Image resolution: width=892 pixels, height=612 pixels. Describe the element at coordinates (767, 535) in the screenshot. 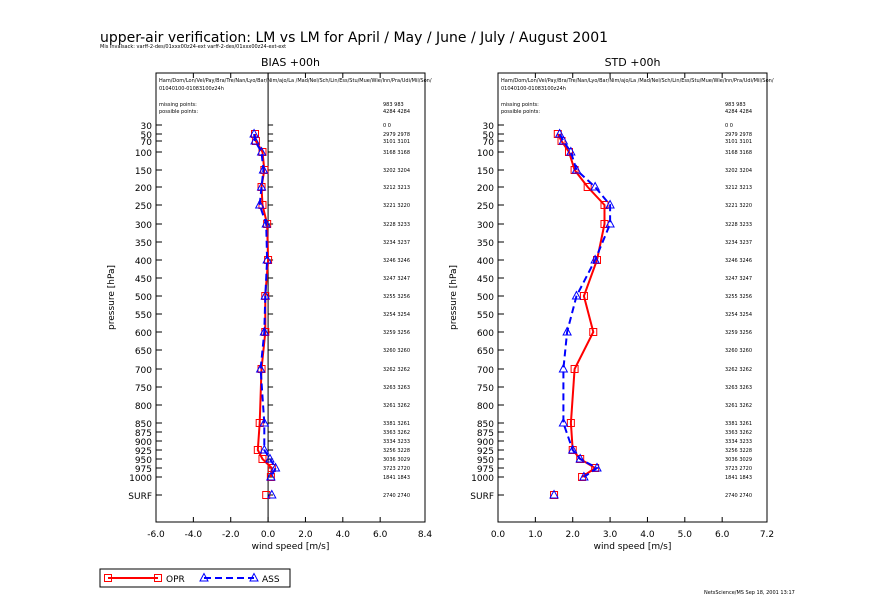

I see `x-tick-label: 7.2` at that location.